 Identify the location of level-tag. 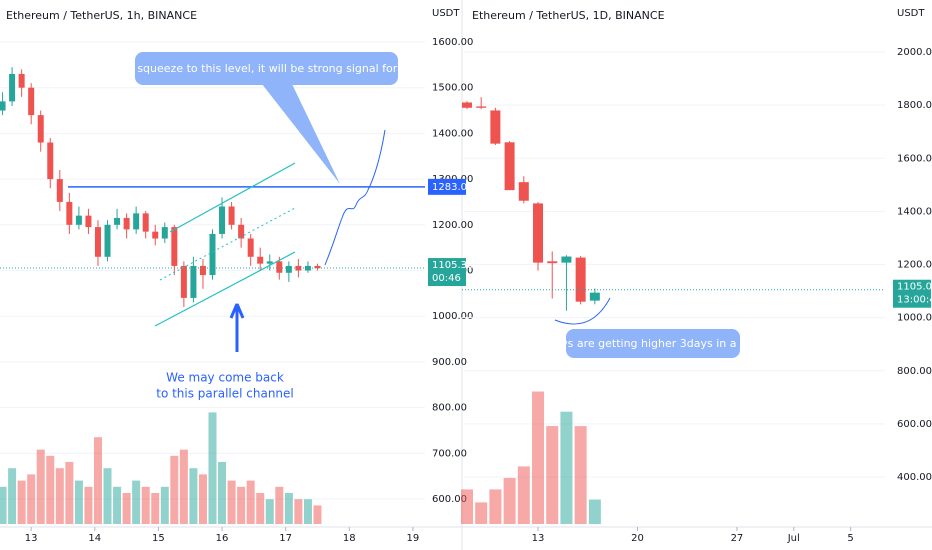
(447, 186).